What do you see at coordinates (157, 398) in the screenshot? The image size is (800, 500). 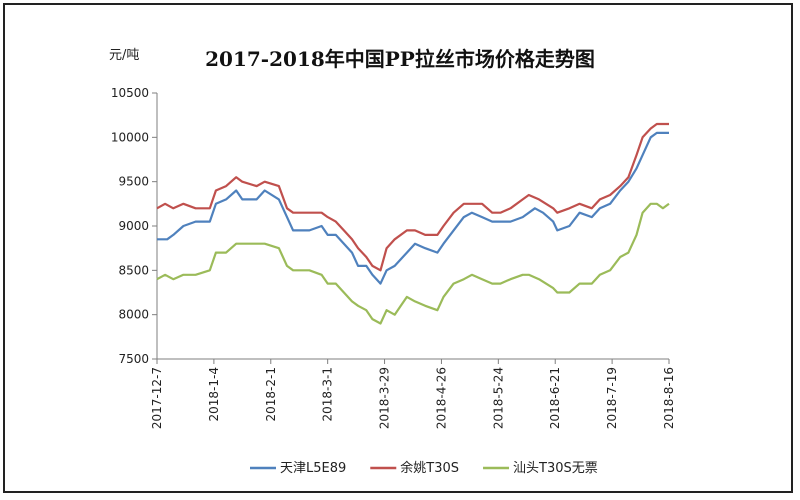 I see `x-tick-label: 2017-12-7` at bounding box center [157, 398].